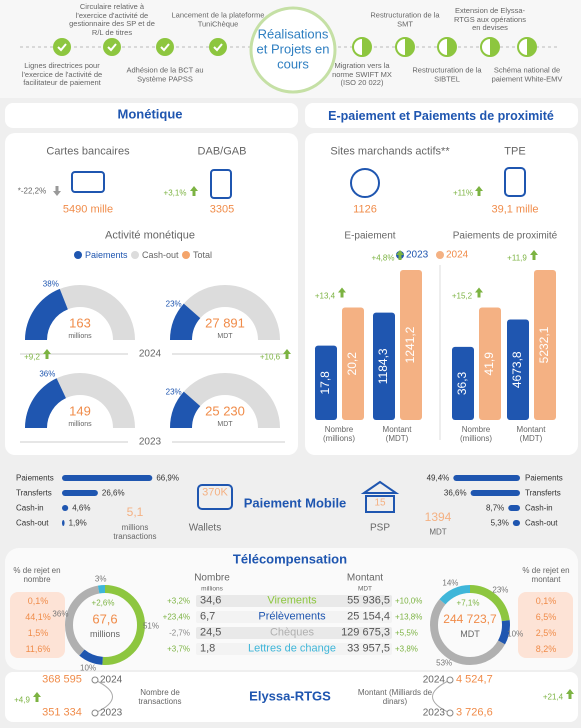 This screenshot has height=728, width=581. Describe the element at coordinates (417, 255) in the screenshot. I see `legend-label: 2023` at that location.